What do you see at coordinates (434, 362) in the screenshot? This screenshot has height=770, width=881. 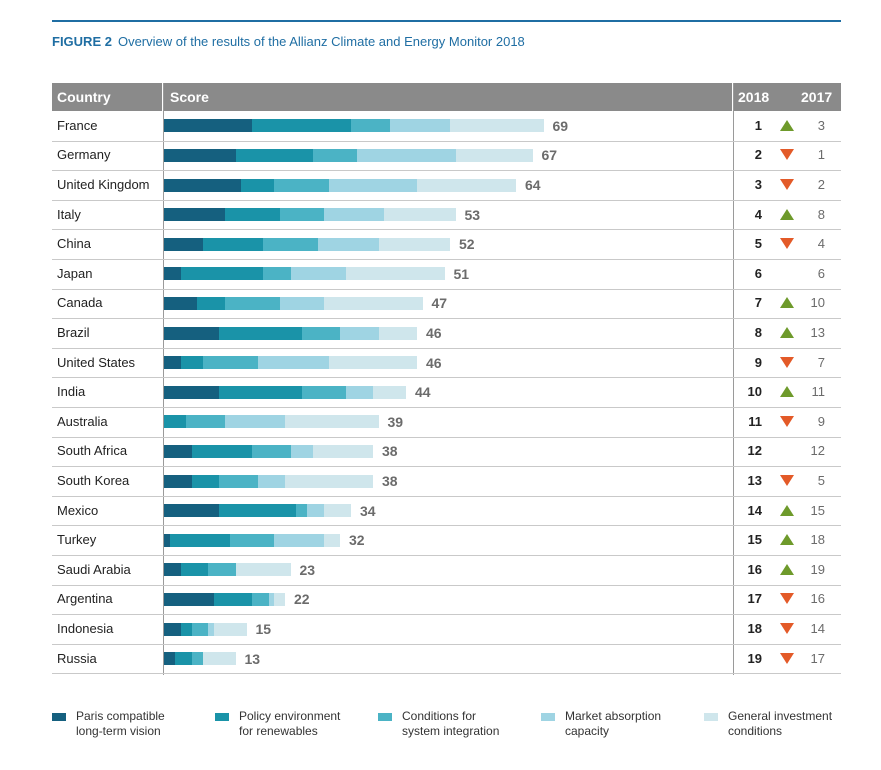 I see `score-label: 46` at bounding box center [434, 362].